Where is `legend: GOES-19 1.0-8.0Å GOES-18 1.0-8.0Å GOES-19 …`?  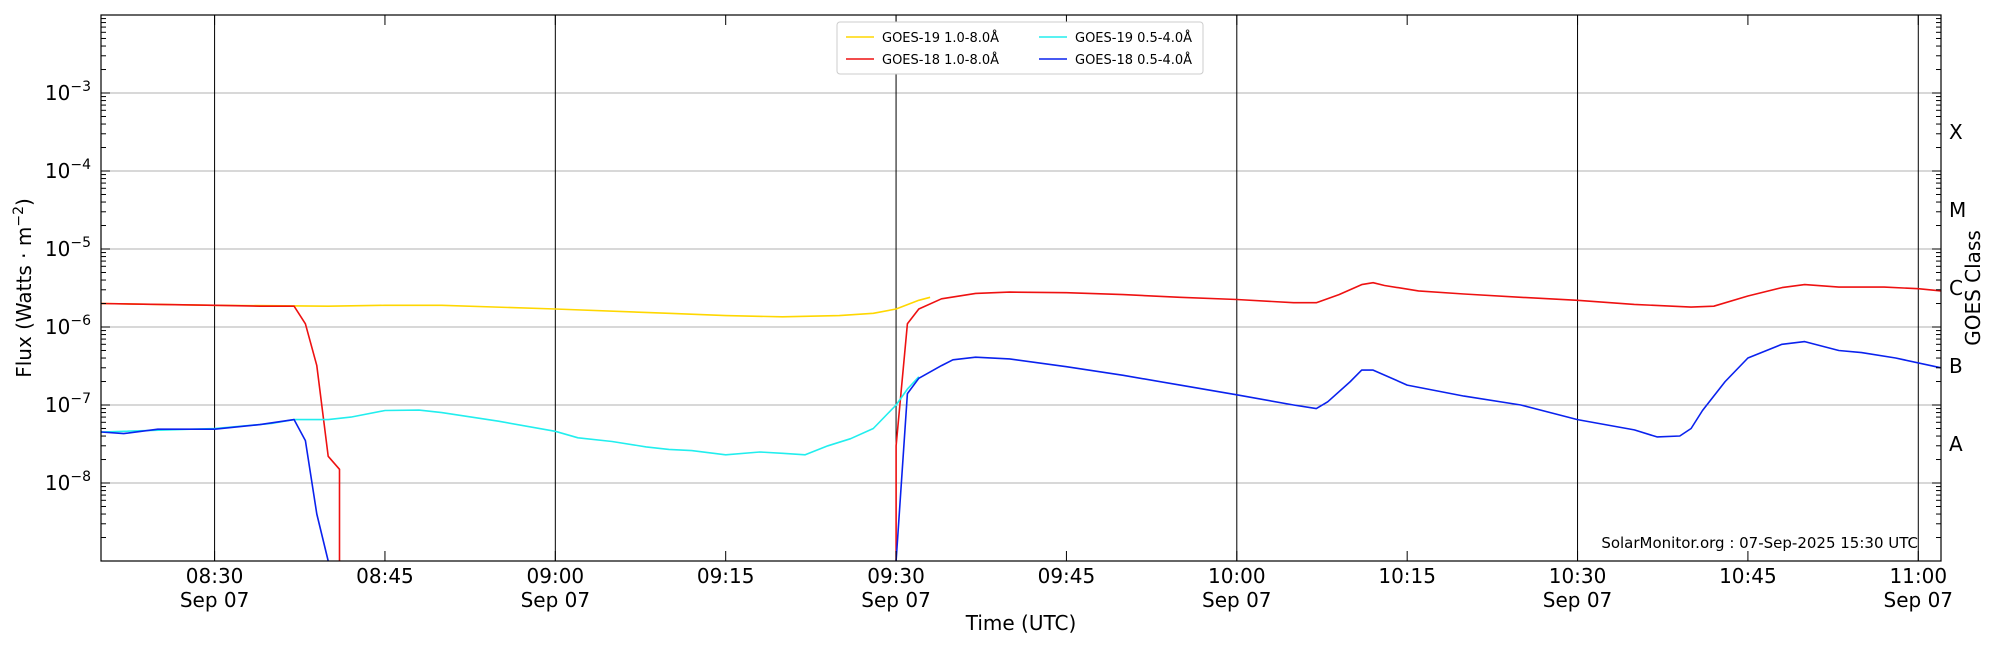
legend: GOES-19 1.0-8.0Å GOES-18 1.0-8.0Å GOES-19 … is located at coordinates (1020, 48).